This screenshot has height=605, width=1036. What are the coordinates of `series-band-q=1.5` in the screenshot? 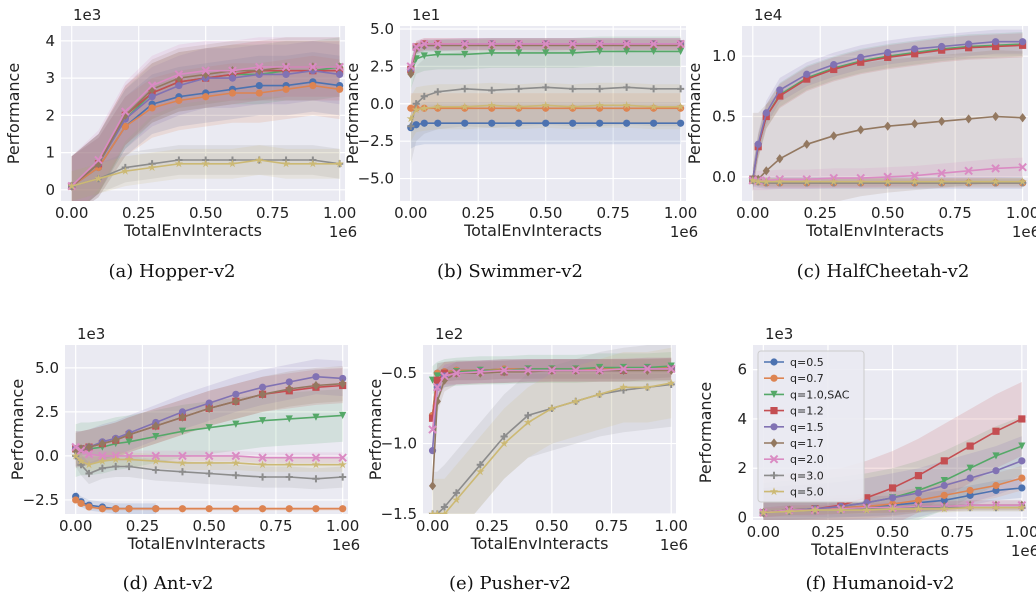 It's located at (205, 120).